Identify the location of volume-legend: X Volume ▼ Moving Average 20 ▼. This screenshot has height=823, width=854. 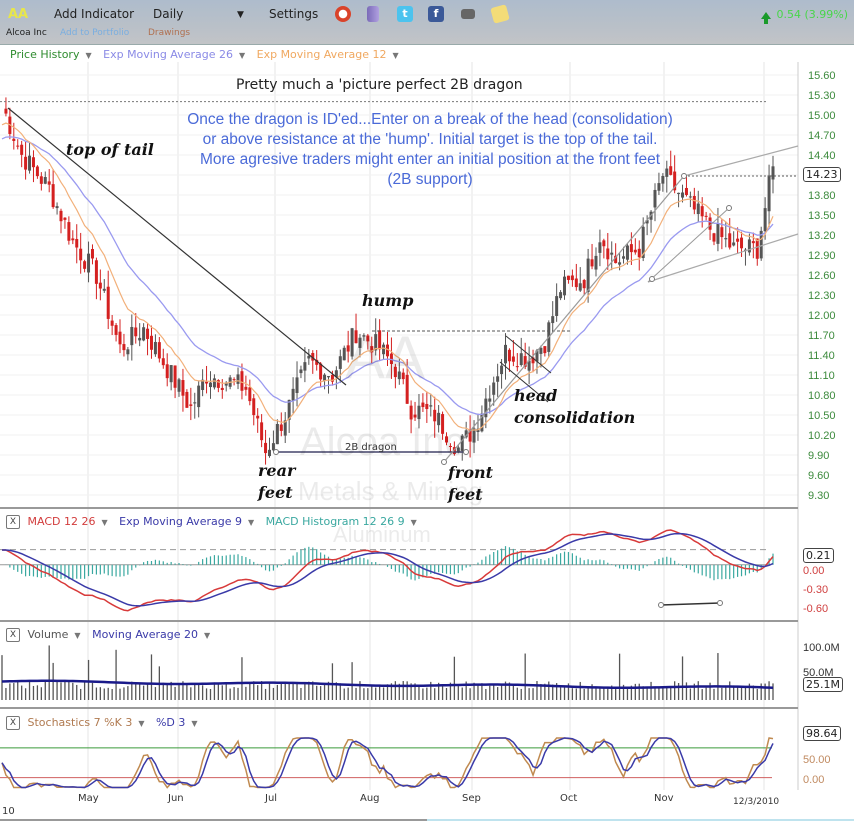
(112, 635).